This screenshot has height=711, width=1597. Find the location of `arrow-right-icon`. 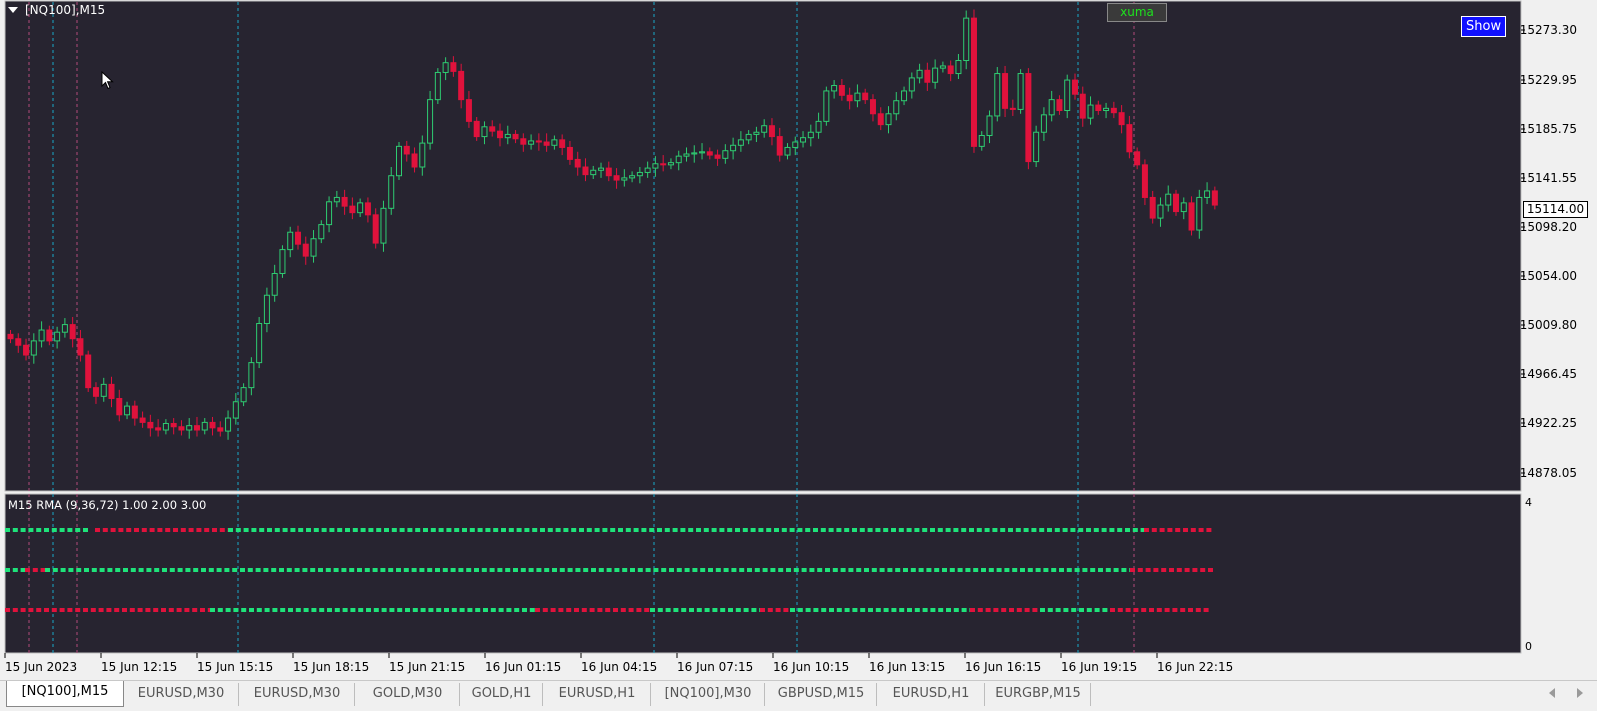

arrow-right-icon is located at coordinates (1580, 693).